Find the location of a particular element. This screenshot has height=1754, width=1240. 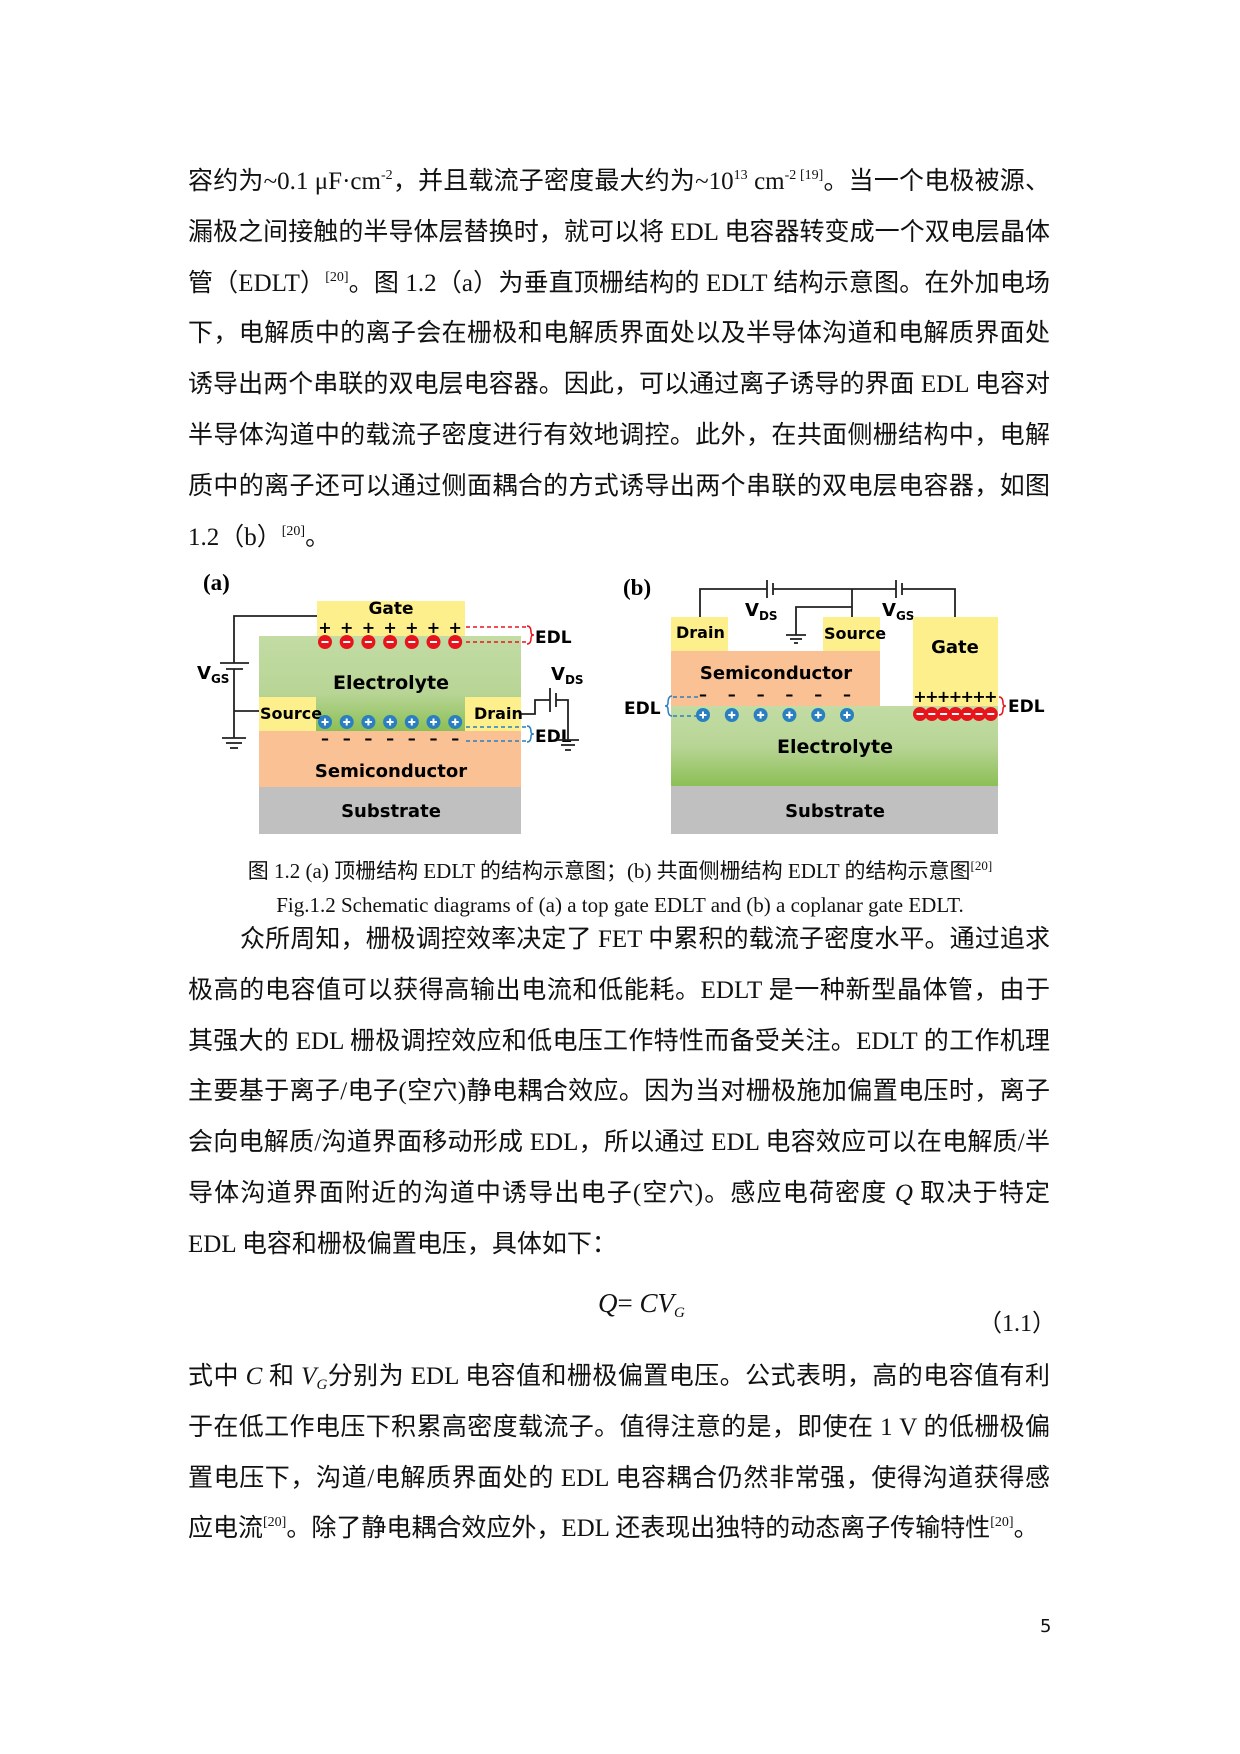

substrate-layer-b is located at coordinates (834, 810).